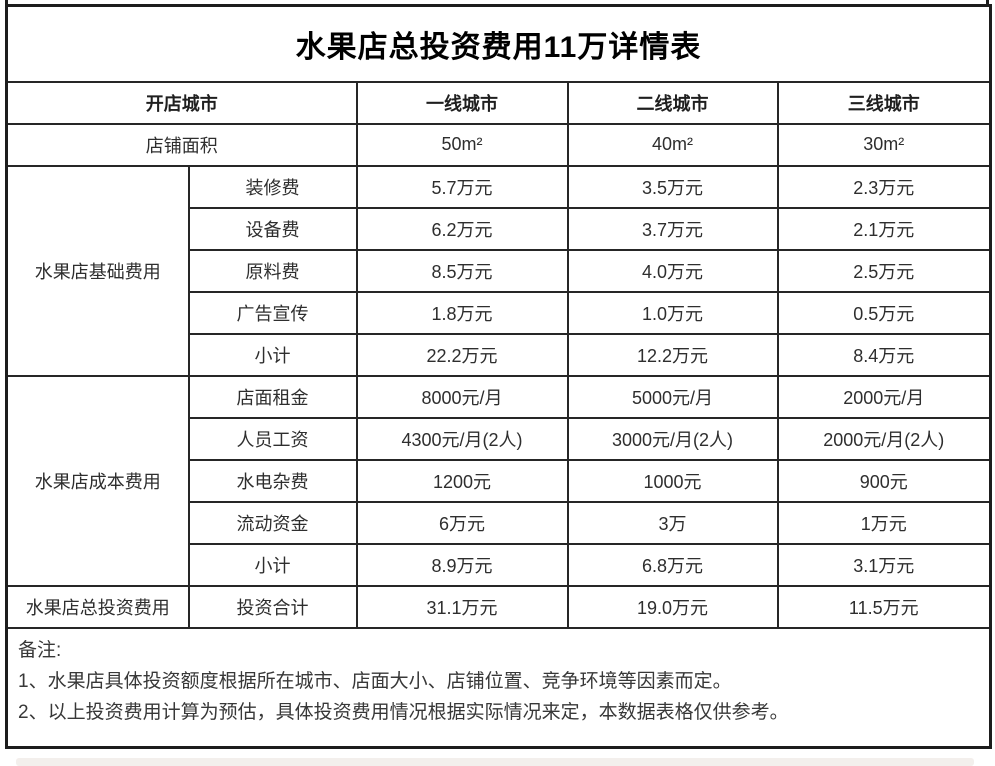 The width and height of the screenshot is (995, 766). Describe the element at coordinates (97, 270) in the screenshot. I see `group-basic-costs: 水果店基础费用` at that location.